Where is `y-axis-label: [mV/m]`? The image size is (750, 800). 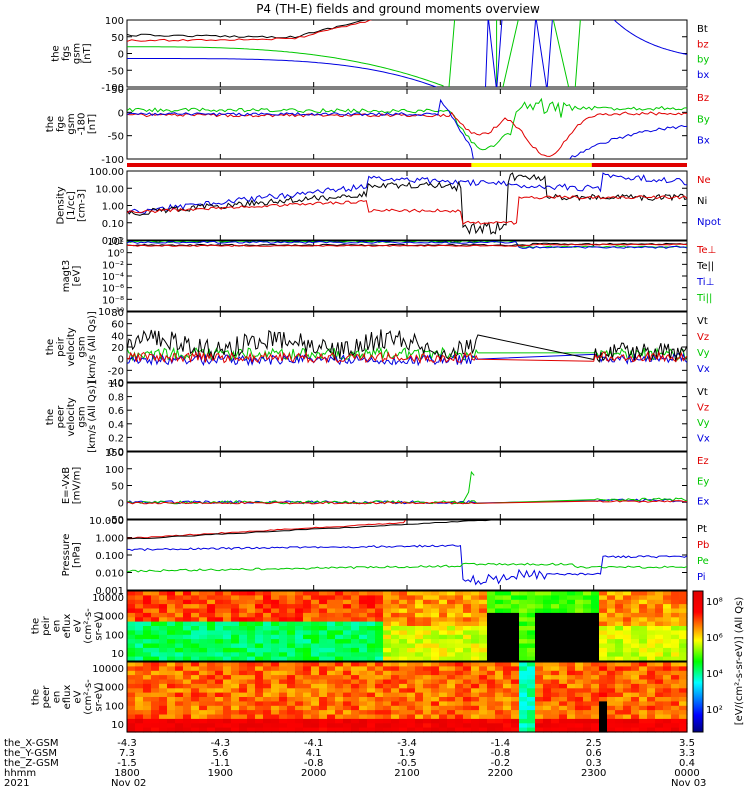
y-axis-label: [mV/m] is located at coordinates (76, 486).